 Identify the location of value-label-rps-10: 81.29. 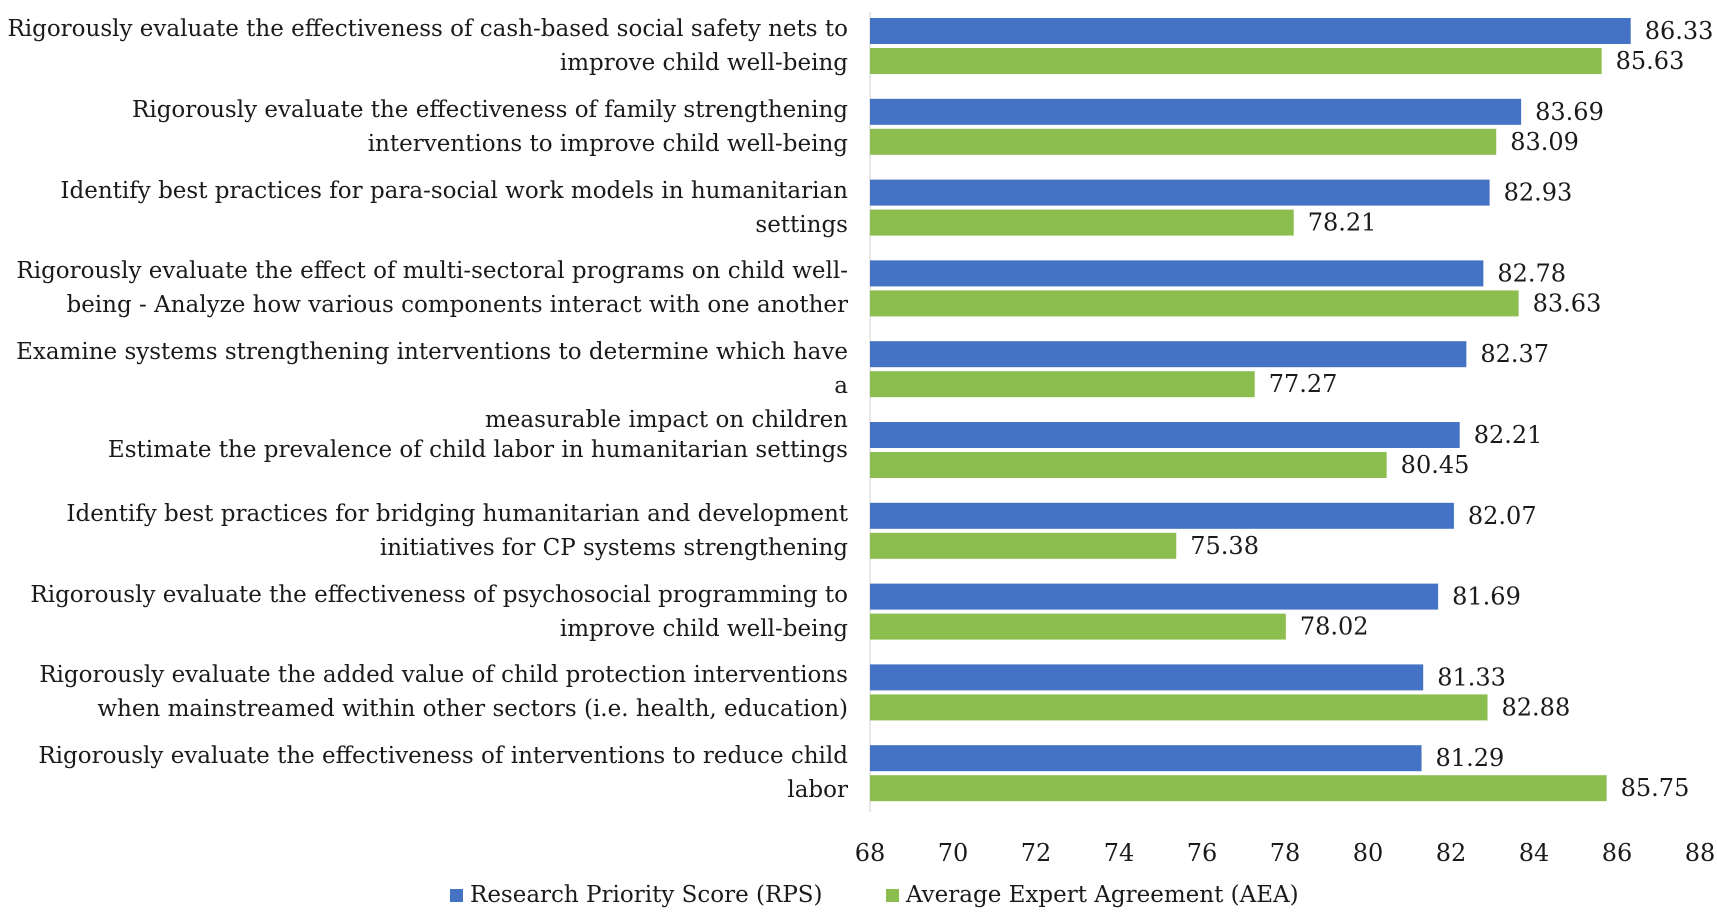
(1470, 758).